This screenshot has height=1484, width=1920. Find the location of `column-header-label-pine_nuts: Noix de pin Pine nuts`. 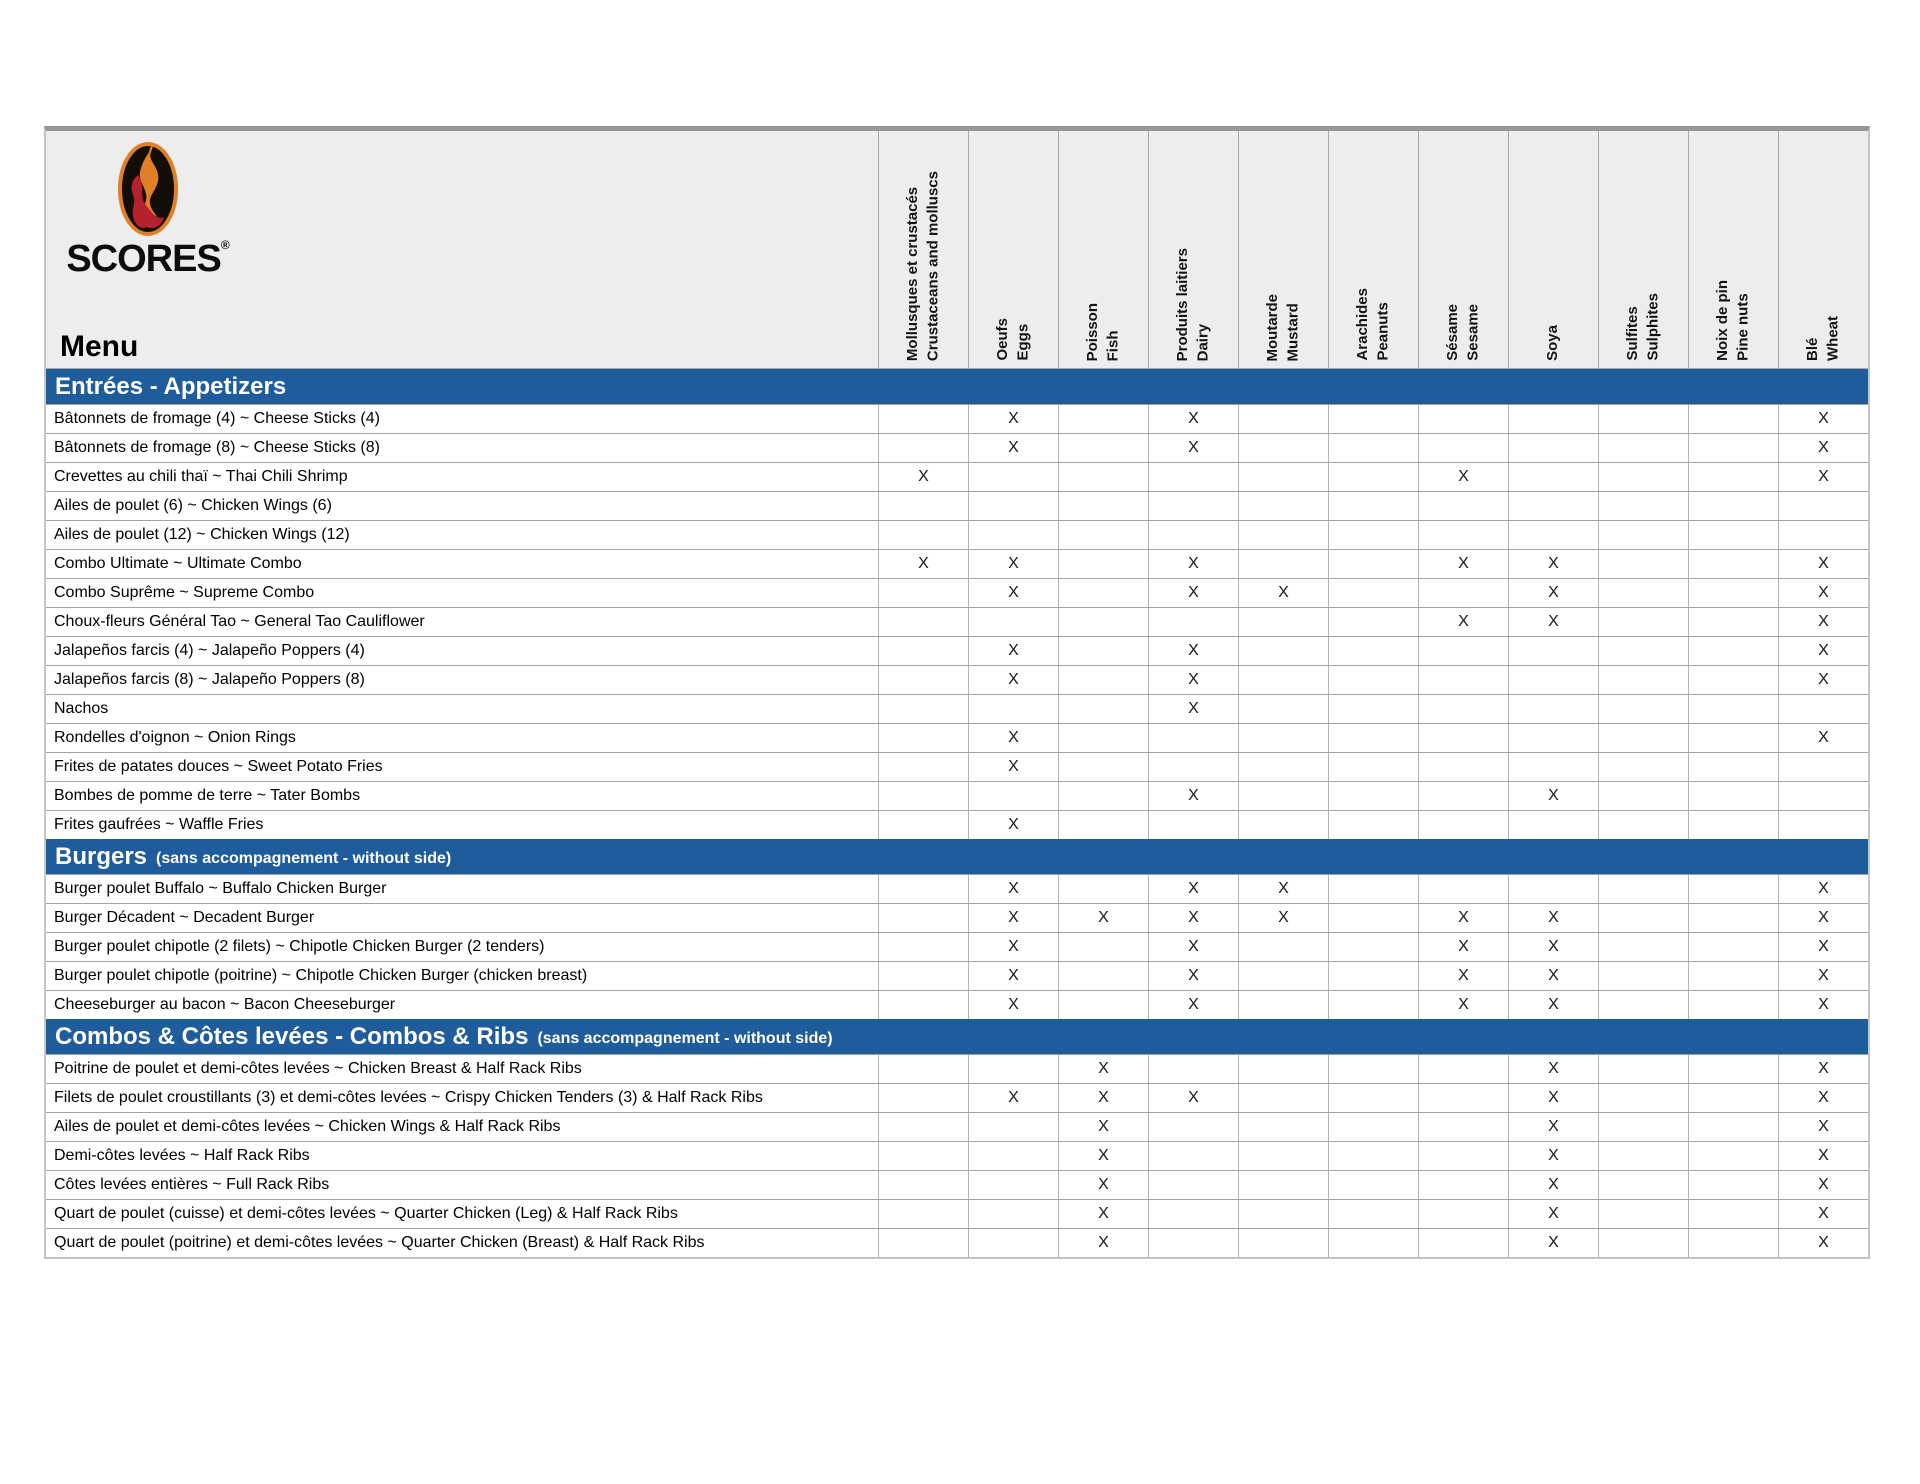

column-header-label-pine_nuts: Noix de pin Pine nuts is located at coordinates (1733, 324).